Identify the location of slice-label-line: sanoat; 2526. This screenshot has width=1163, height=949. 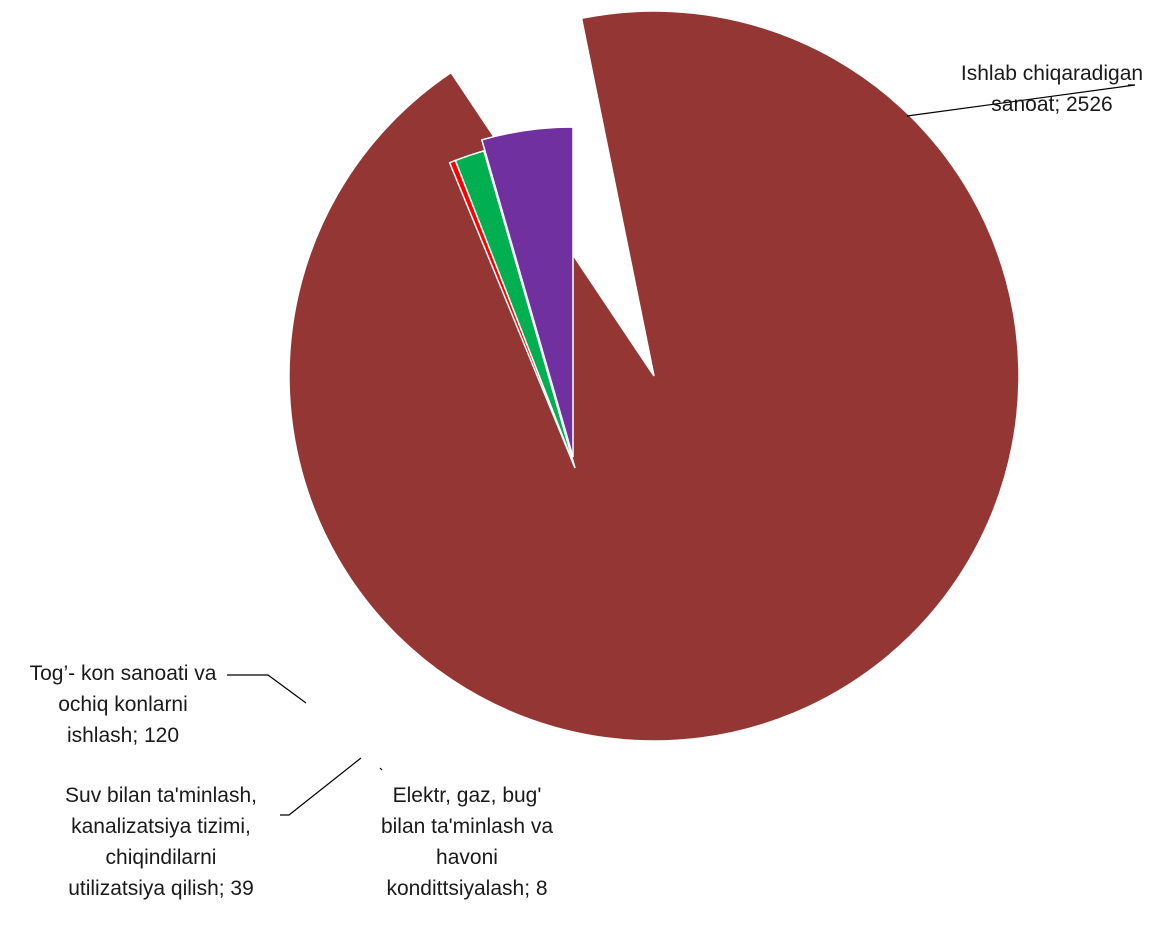
(1051, 104).